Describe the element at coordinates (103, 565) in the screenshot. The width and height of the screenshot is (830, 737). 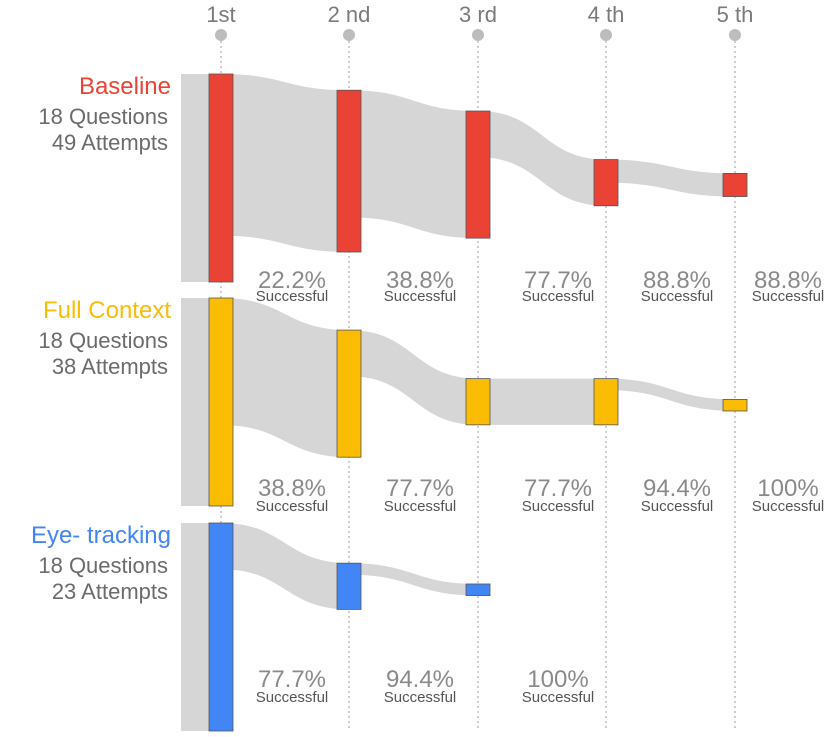
I see `condition-questions-2: 18 Questions` at that location.